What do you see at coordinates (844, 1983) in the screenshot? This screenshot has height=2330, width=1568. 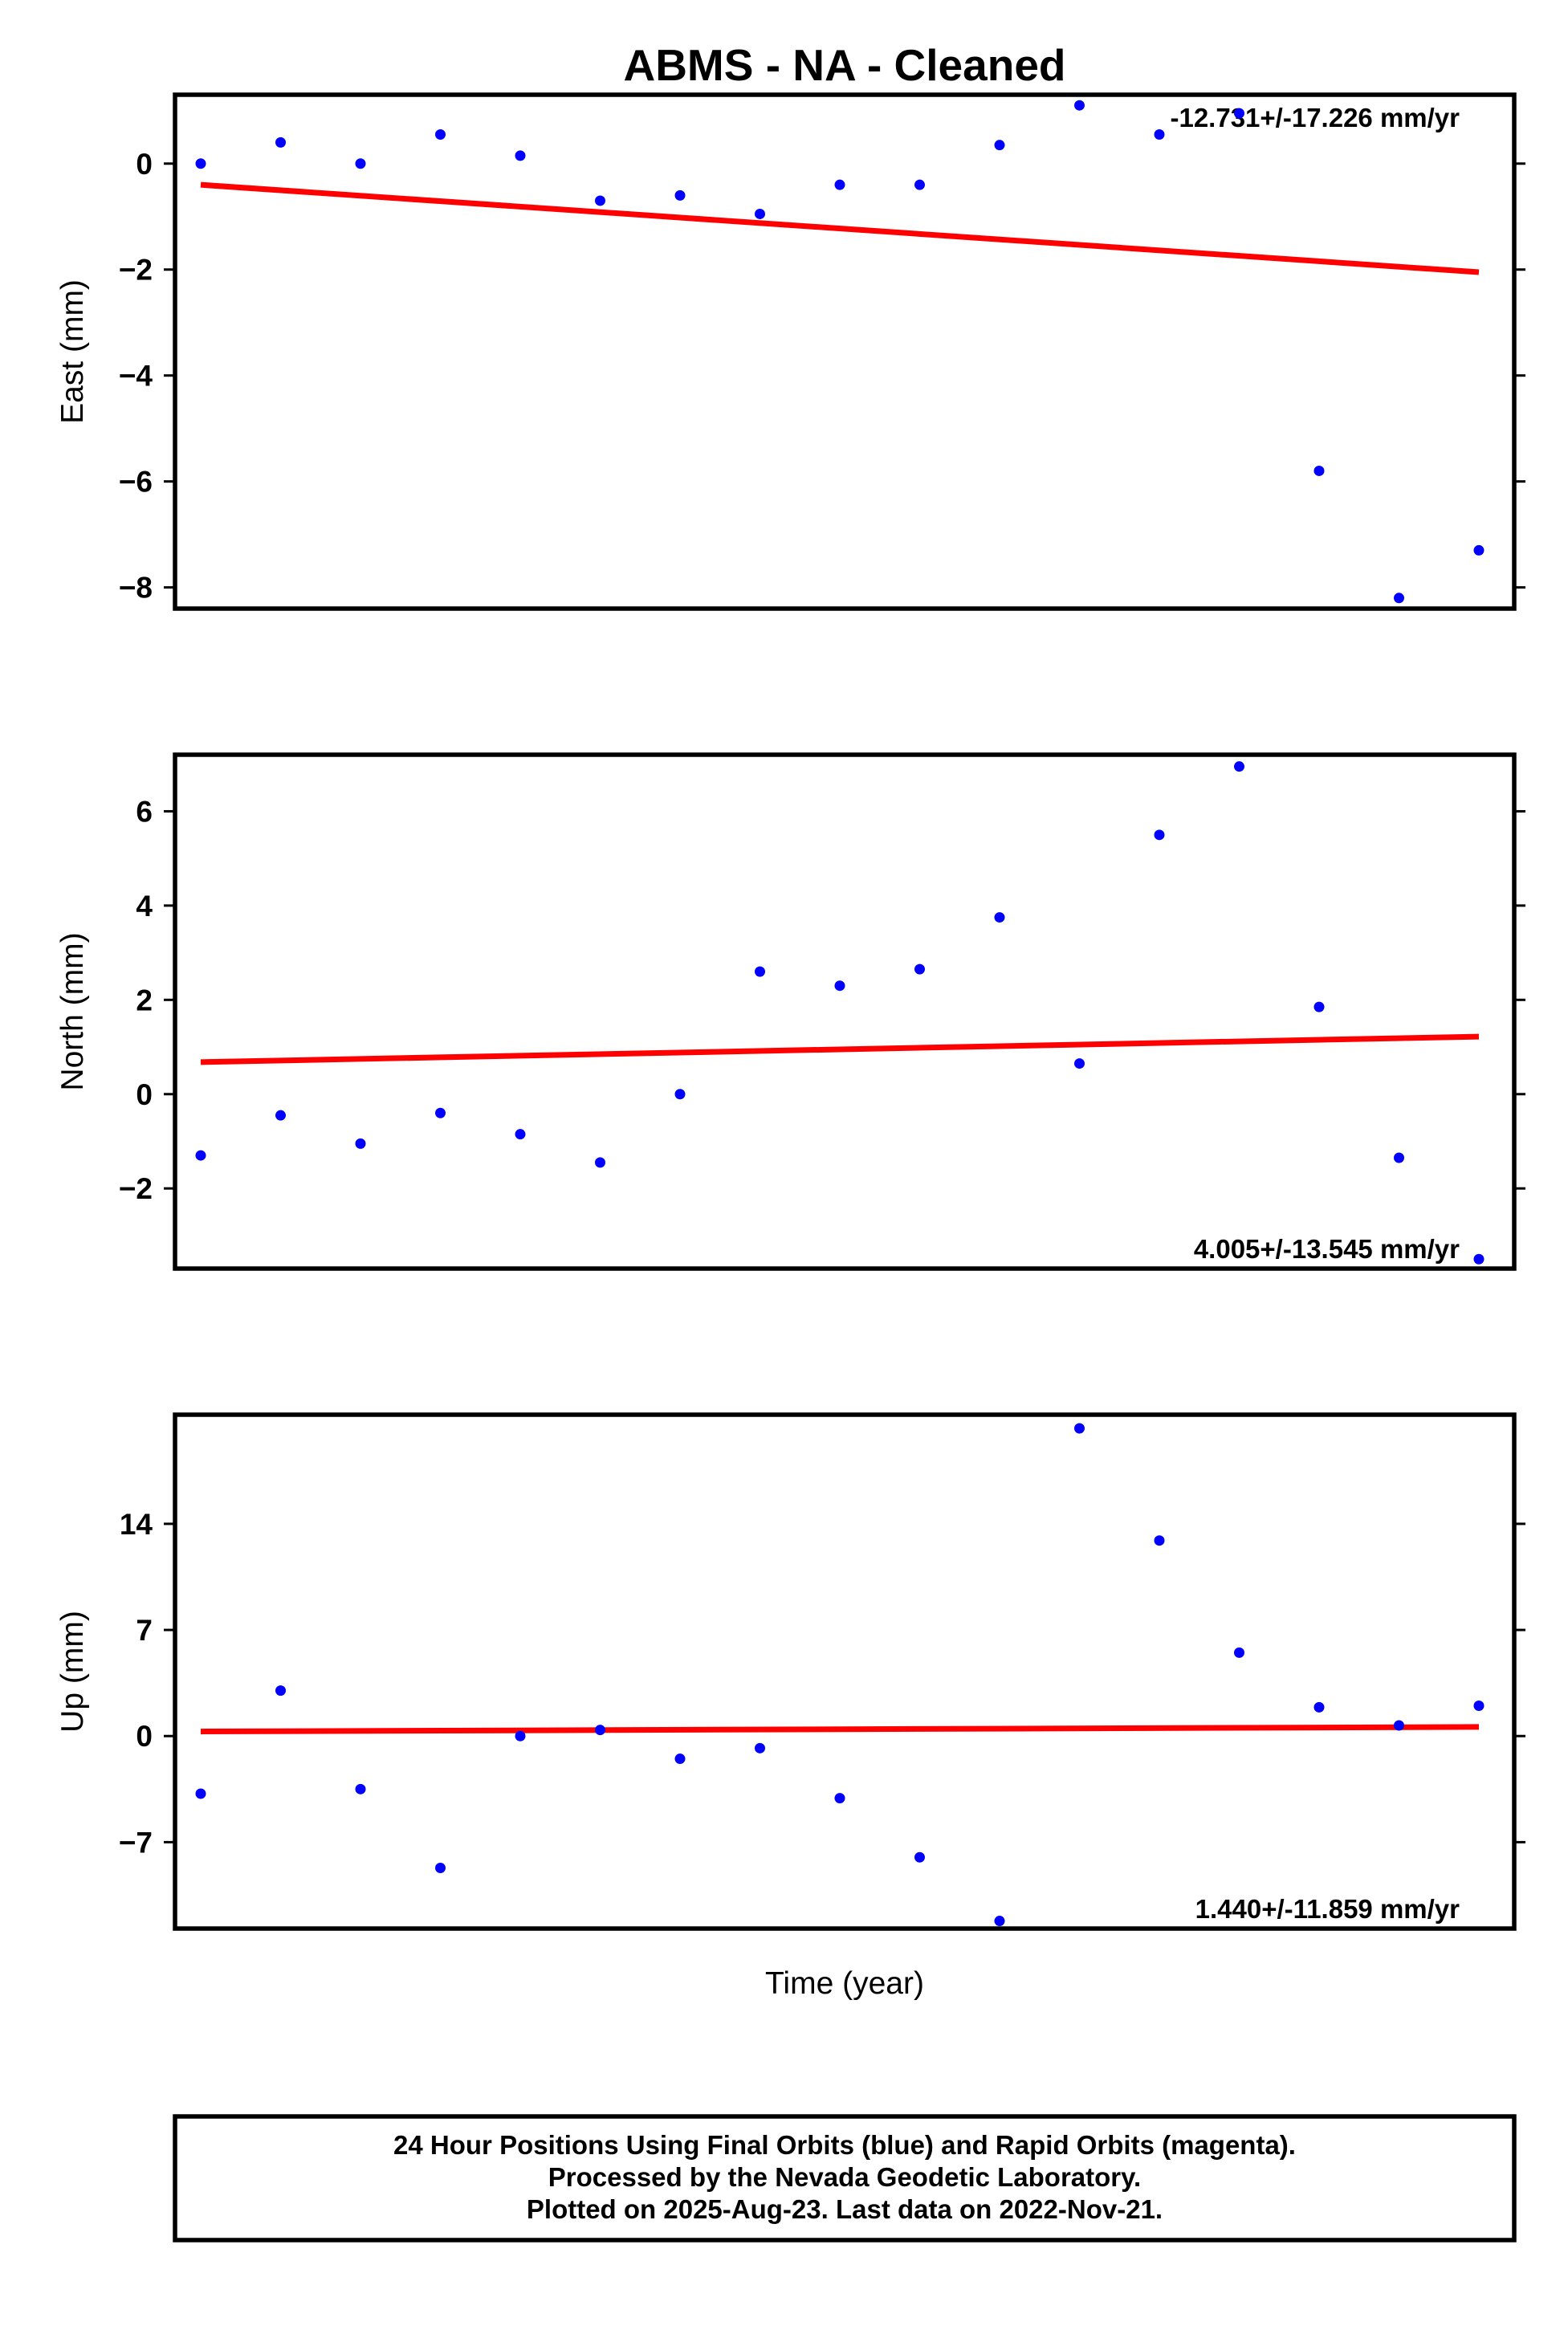 I see `x-axis-label: Time (year)` at bounding box center [844, 1983].